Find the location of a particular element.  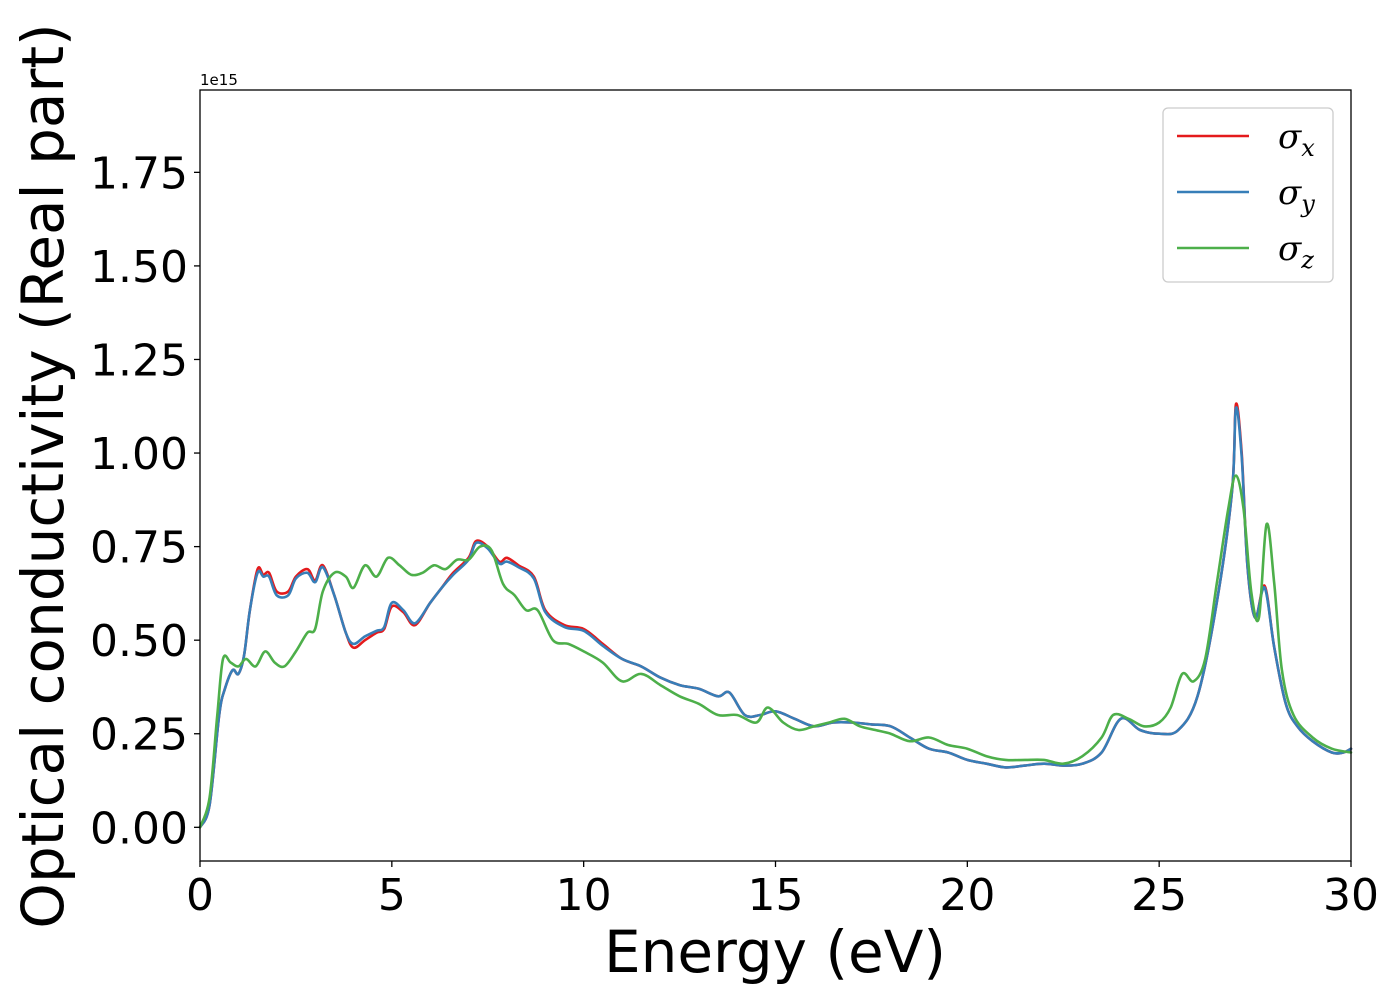

x-tick-label: 20 is located at coordinates (967, 895).